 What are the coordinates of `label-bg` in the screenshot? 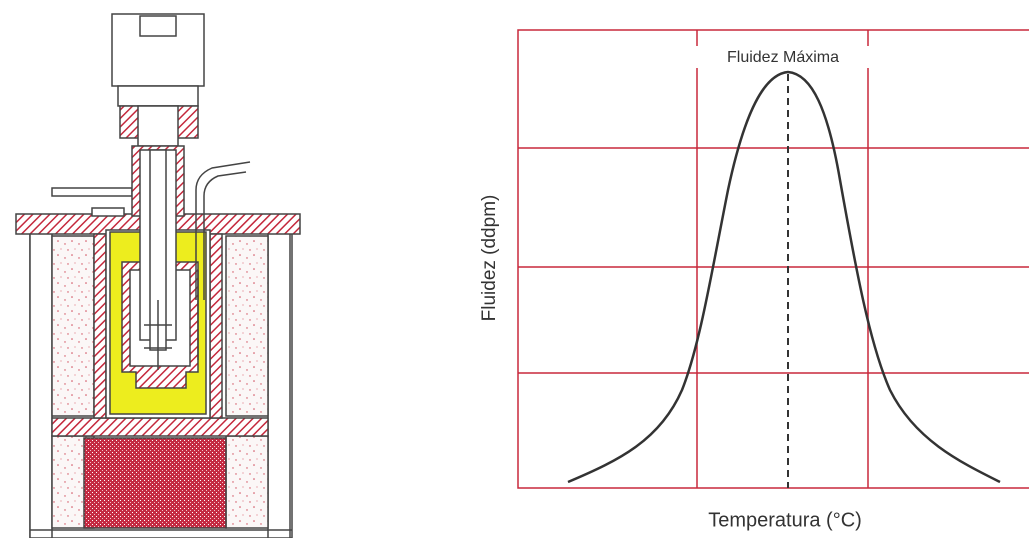 It's located at (783, 57).